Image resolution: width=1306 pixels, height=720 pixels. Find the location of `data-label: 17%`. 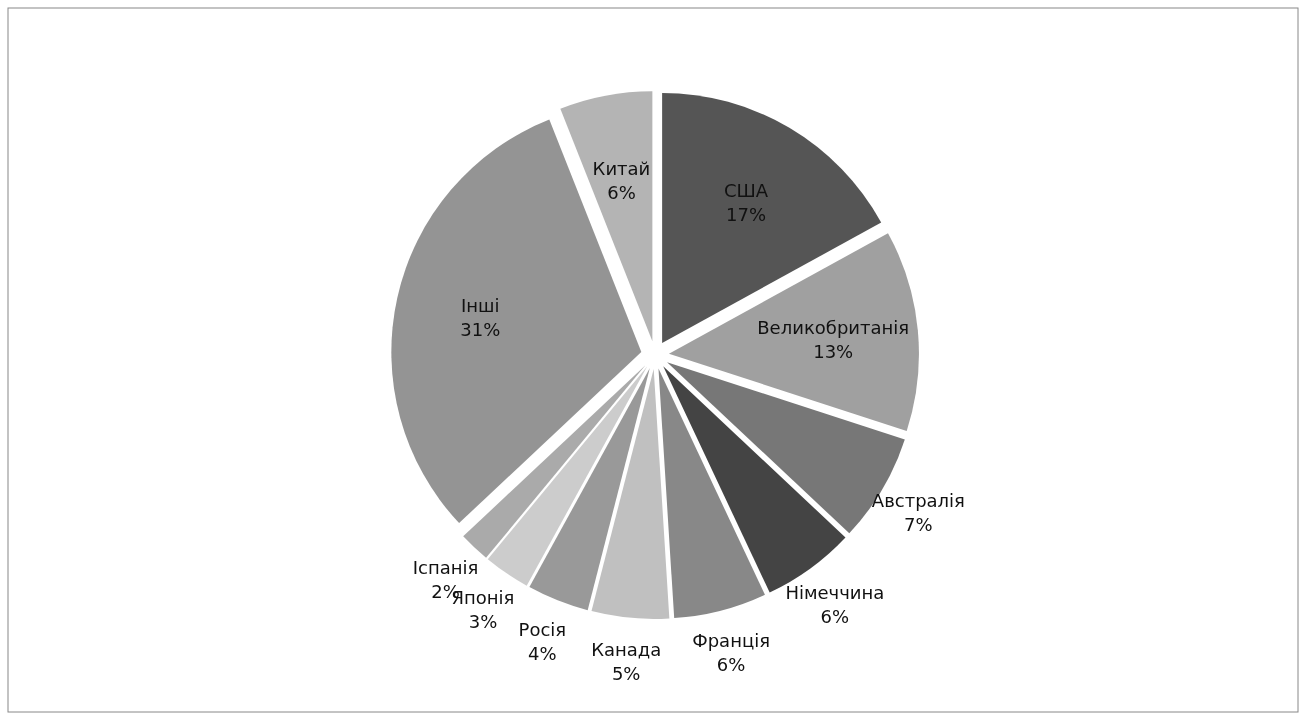

data-label: 17% is located at coordinates (746, 214).